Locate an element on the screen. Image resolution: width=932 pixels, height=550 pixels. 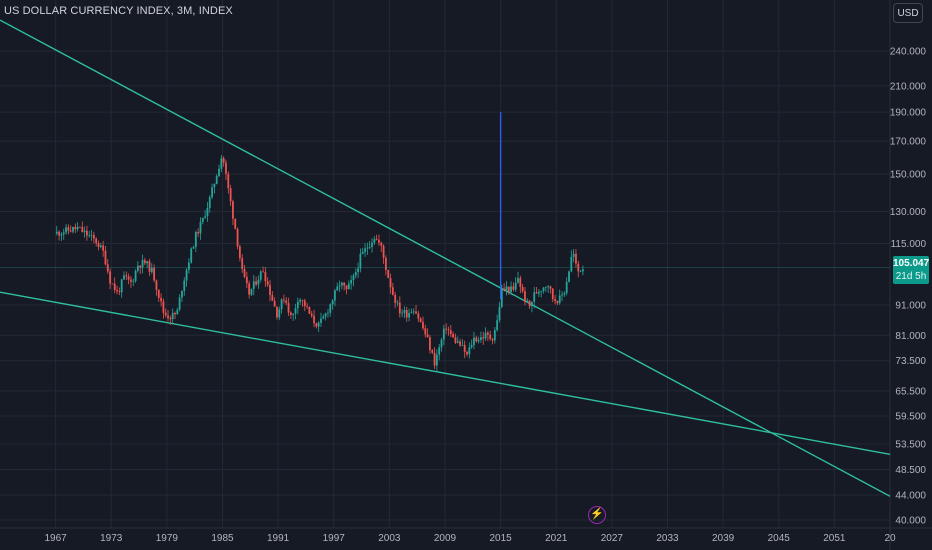
x-tick-label: 1985 is located at coordinates (222, 538).